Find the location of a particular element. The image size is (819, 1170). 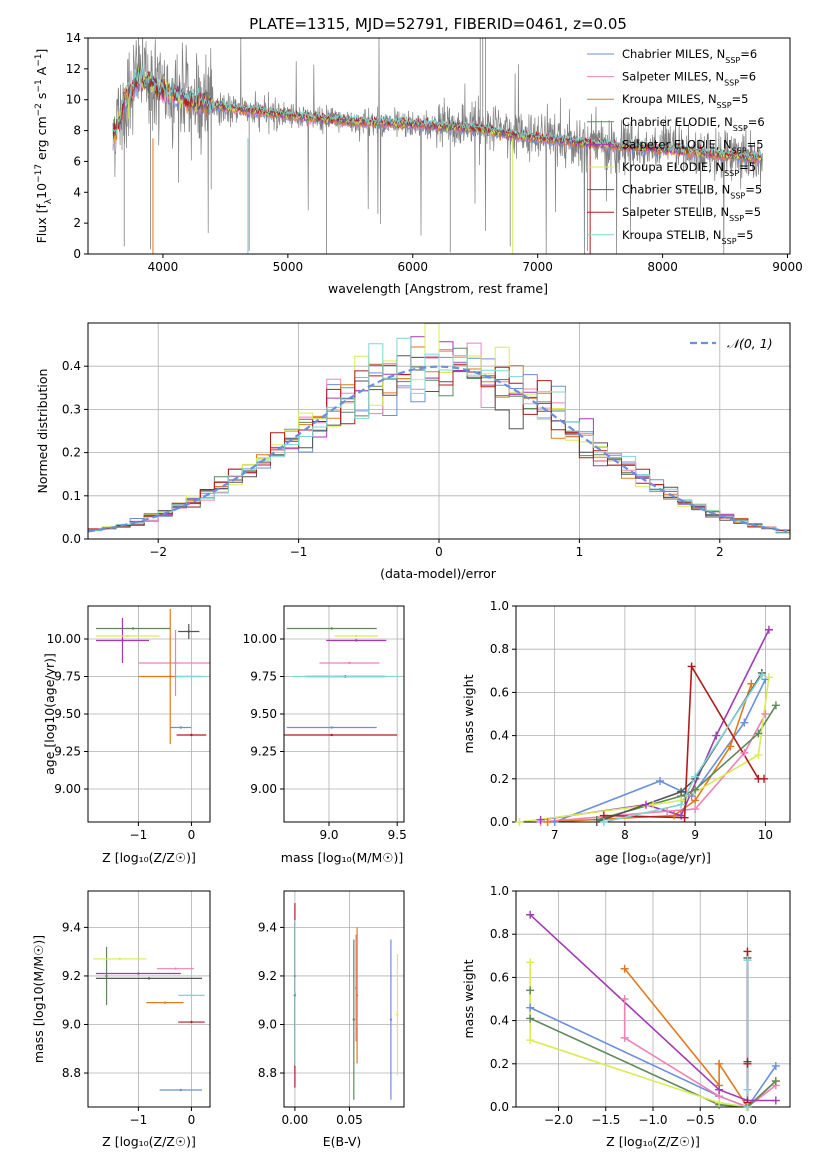

spectrum-xtick-label: 6000 is located at coordinates (412, 267).